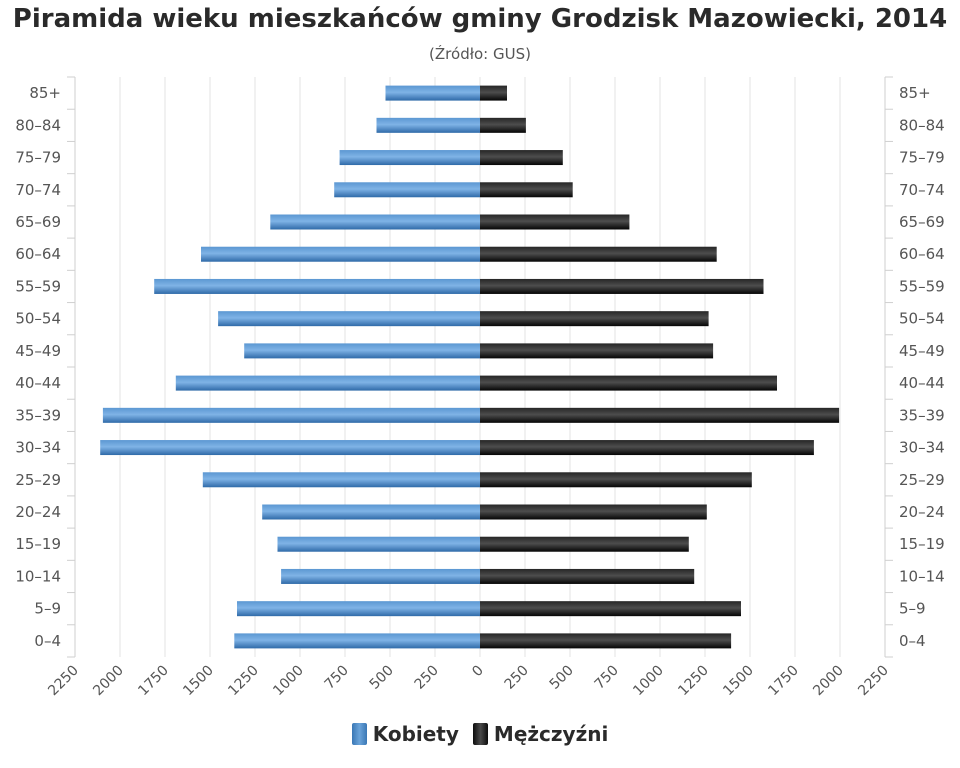  I want to click on y-tick-label-left: 5–9, so click(47, 609).